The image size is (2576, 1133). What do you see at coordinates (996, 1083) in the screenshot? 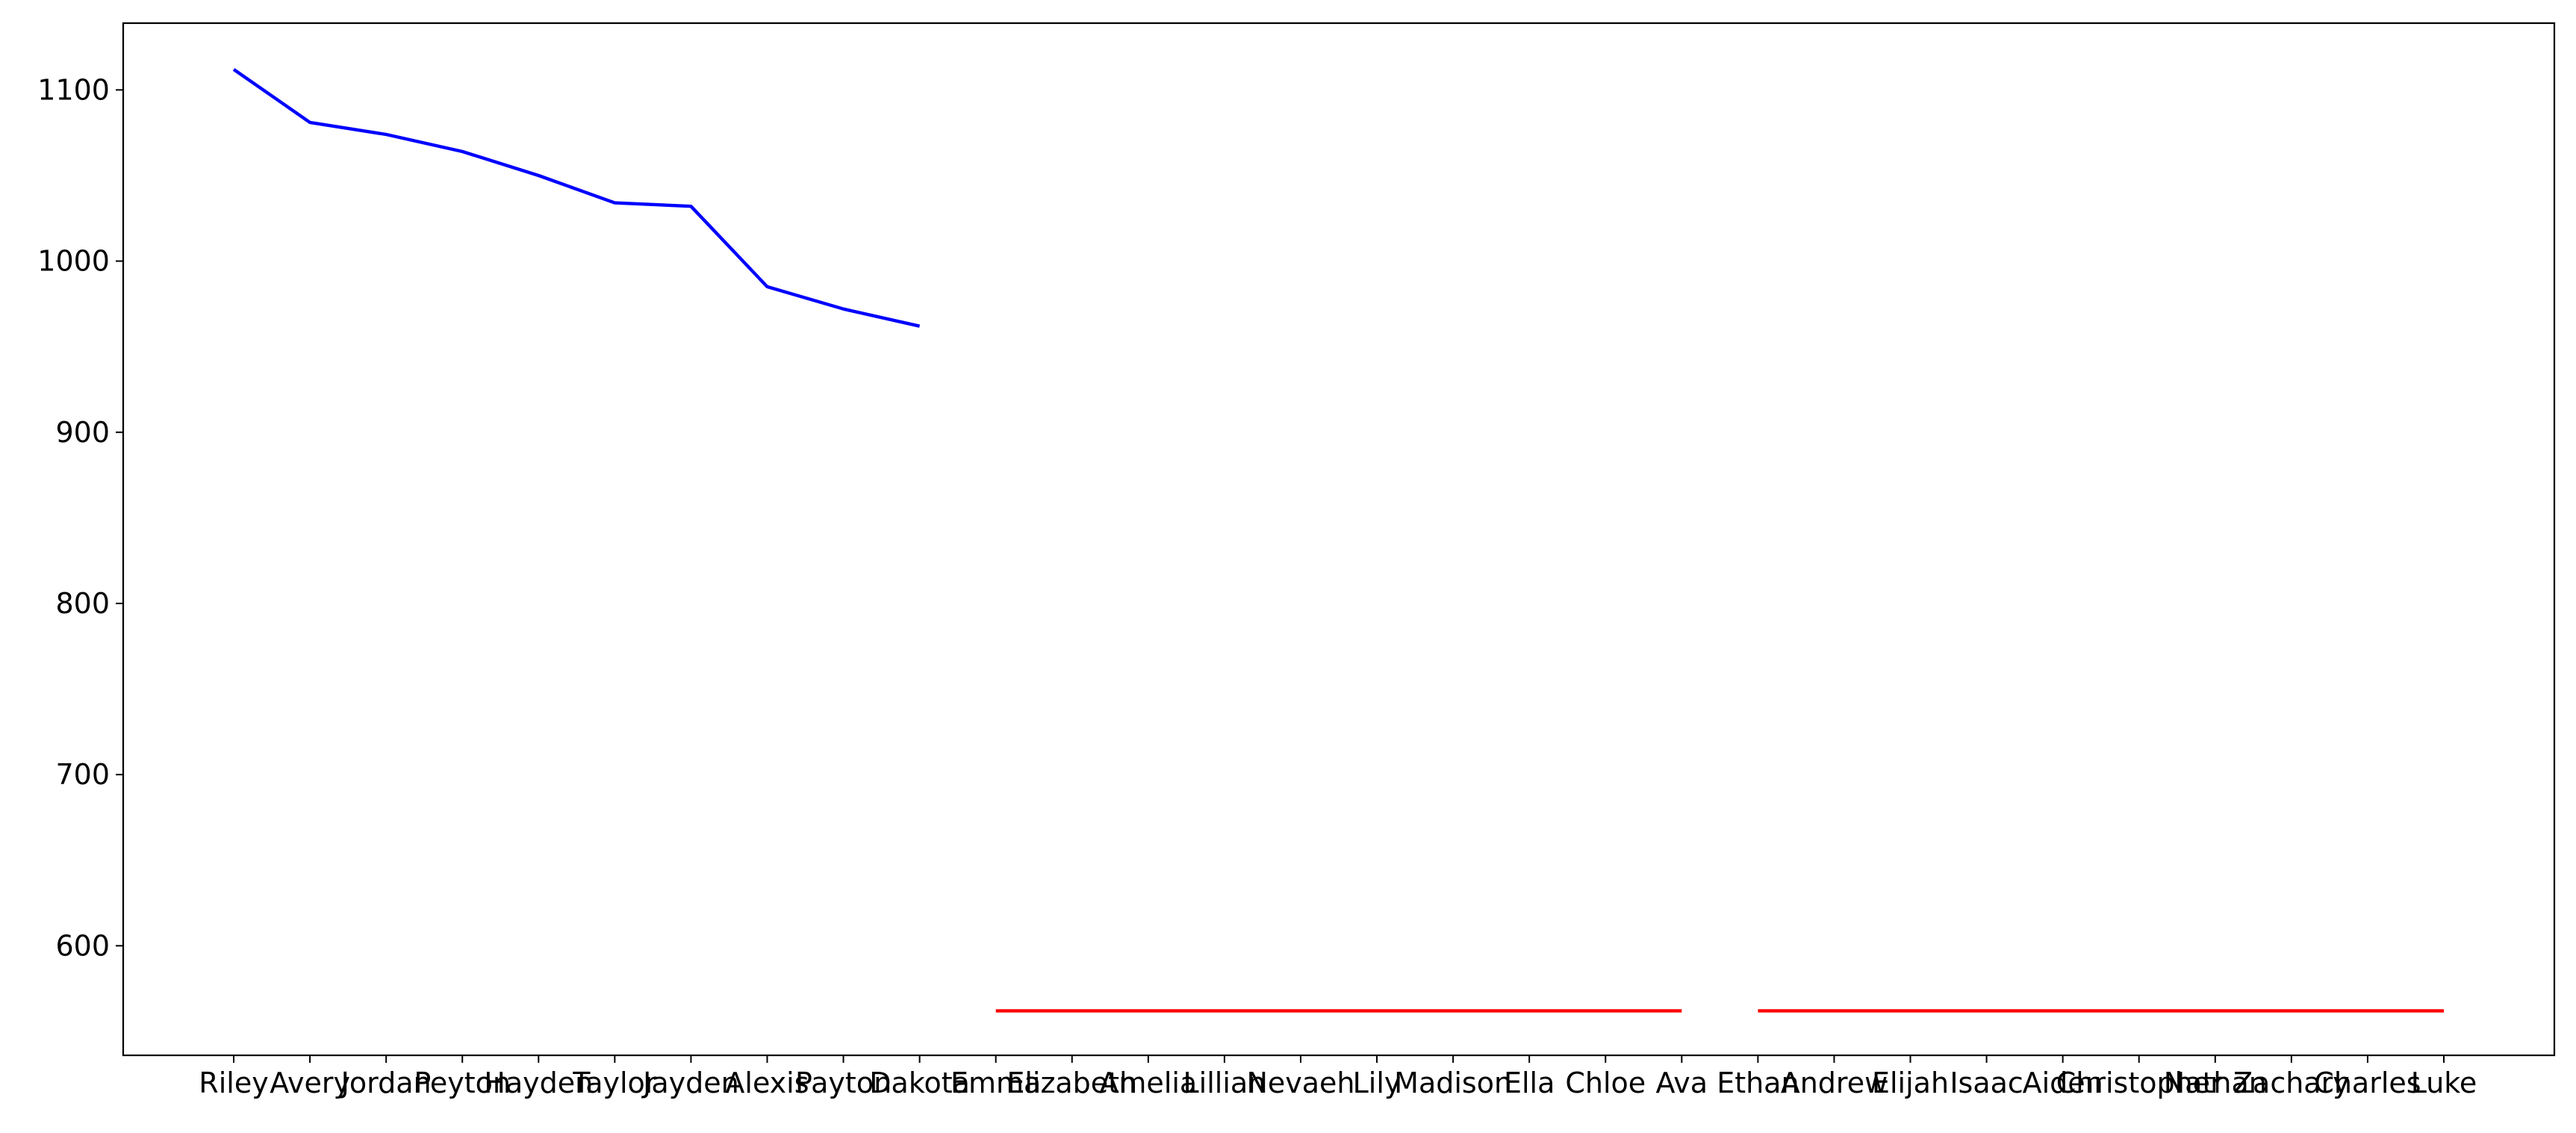
I see `x-tick-label: Emma` at bounding box center [996, 1083].